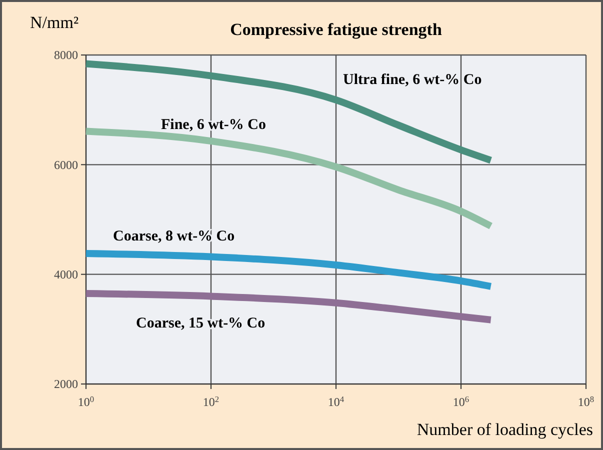 The height and width of the screenshot is (450, 603). I want to click on series-label: Ultra fine, 6 wt-% Co, so click(412, 80).